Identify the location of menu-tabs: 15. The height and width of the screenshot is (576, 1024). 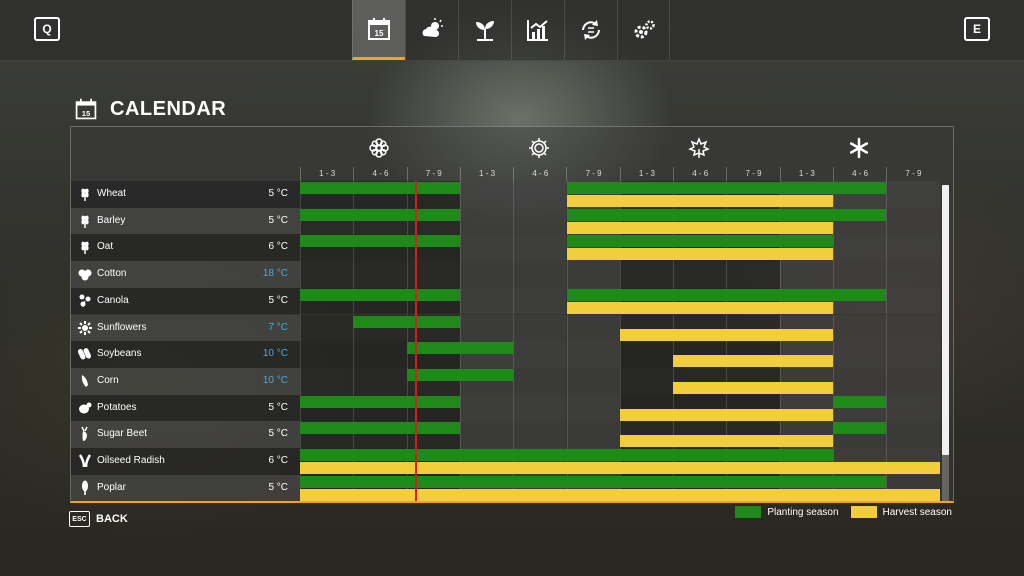
(511, 30).